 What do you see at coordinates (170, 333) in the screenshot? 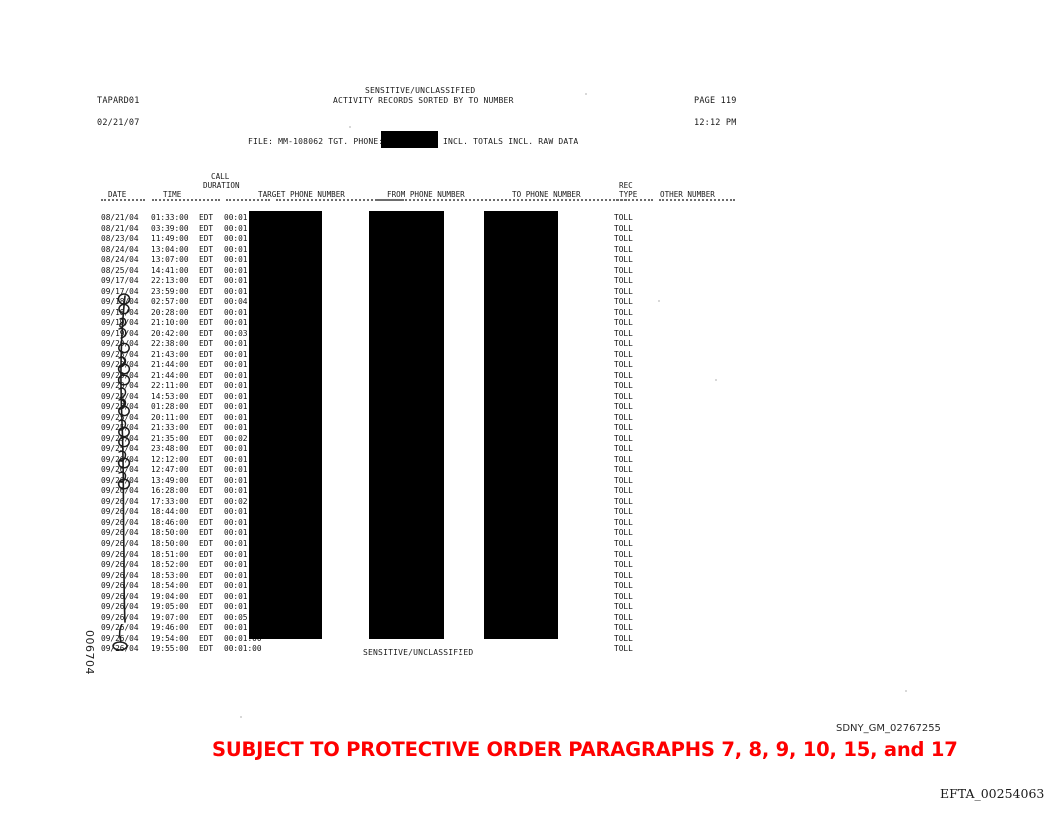
I see `cell-time: 20:42:00` at bounding box center [170, 333].